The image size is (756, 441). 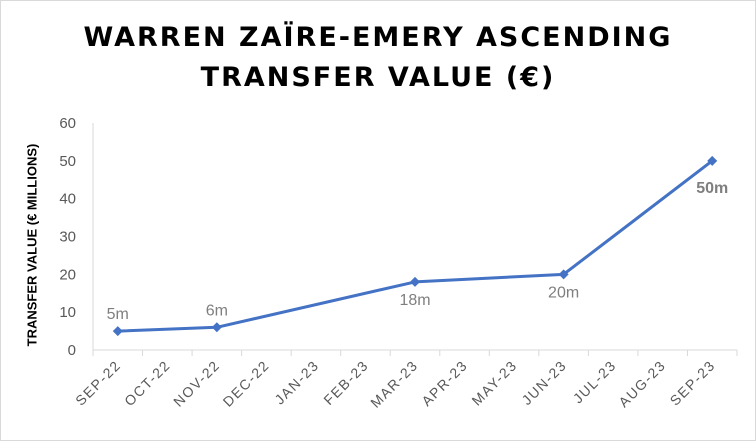 What do you see at coordinates (118, 314) in the screenshot?
I see `data-label: 5m` at bounding box center [118, 314].